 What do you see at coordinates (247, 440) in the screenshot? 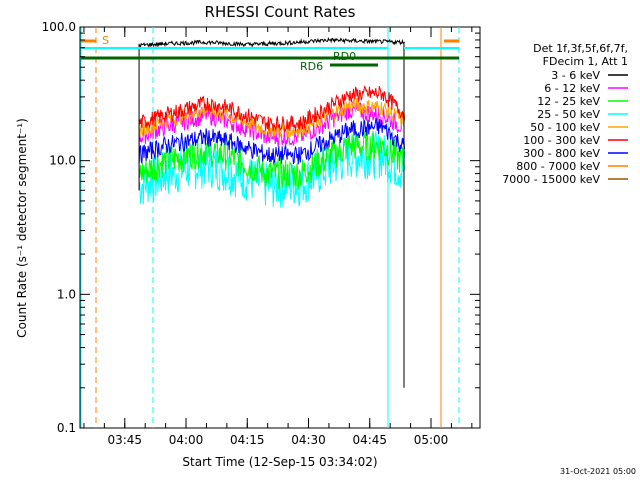
I see `x-tick-label: 04:15` at bounding box center [247, 440].